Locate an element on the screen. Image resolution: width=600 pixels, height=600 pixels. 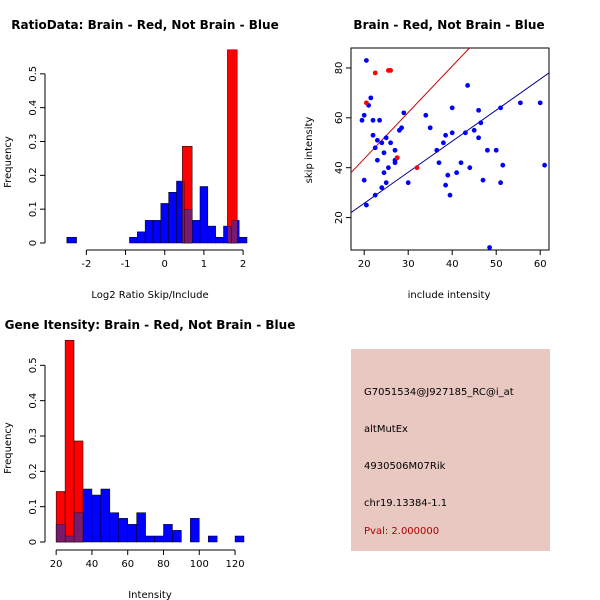
x-tick-label: 100 is located at coordinates (199, 564).